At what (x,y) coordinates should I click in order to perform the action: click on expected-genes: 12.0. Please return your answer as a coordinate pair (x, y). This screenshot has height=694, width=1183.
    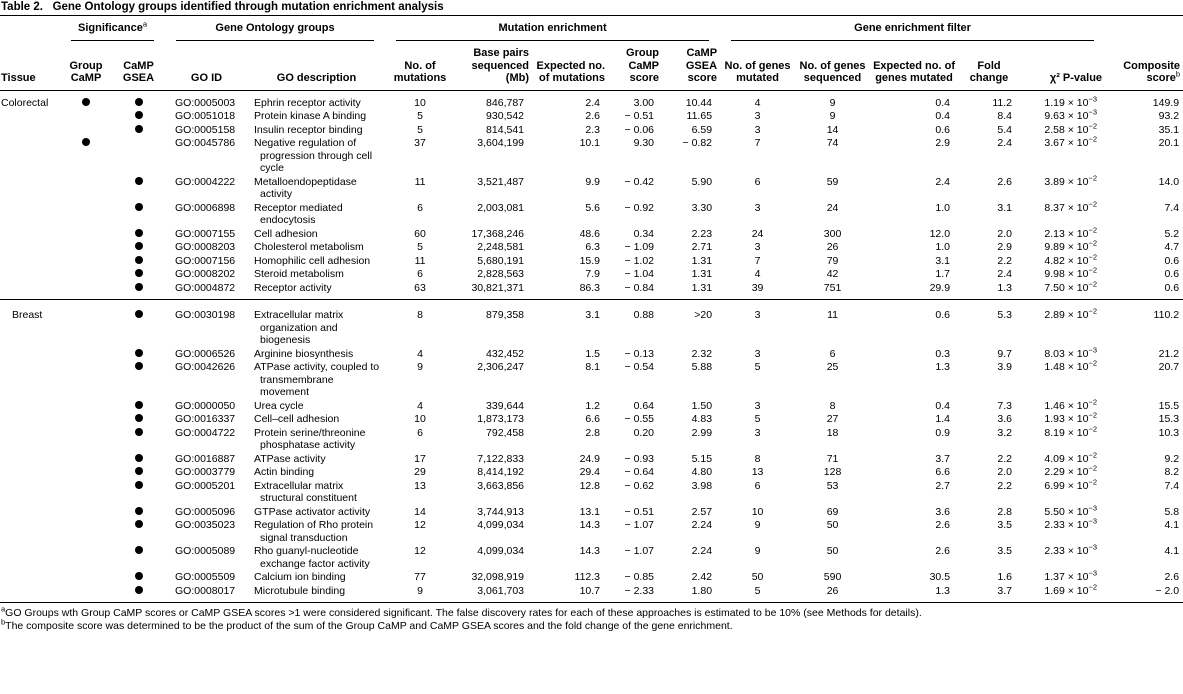
    Looking at the image, I should click on (940, 233).